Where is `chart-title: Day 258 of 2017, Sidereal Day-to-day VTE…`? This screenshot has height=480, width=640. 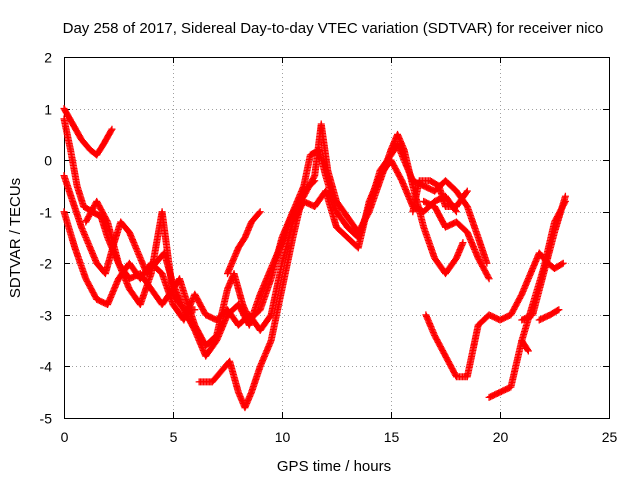
chart-title: Day 258 of 2017, Sidereal Day-to-day VTE… is located at coordinates (333, 28).